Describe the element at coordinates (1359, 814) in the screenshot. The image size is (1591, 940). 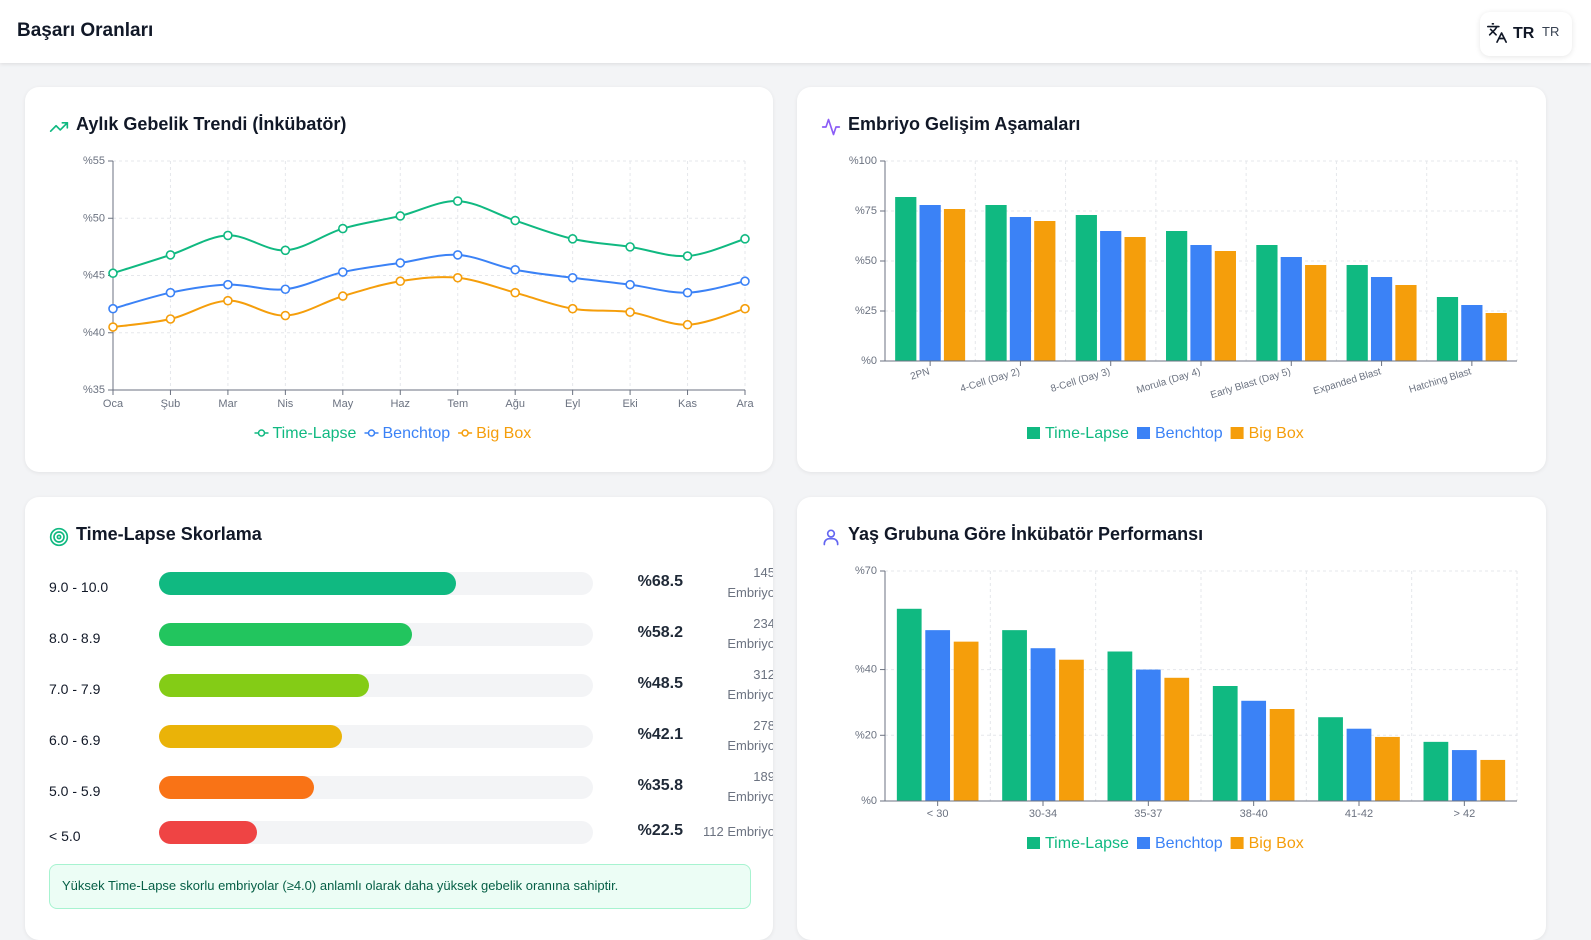
I see `x-tick-label: 41-42` at that location.